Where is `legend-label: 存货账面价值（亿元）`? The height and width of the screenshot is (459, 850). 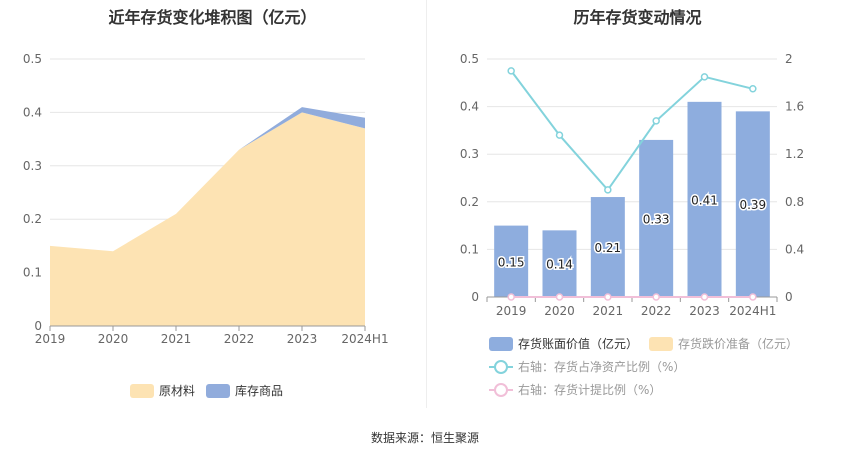 legend-label: 存货账面价值（亿元） is located at coordinates (578, 343).